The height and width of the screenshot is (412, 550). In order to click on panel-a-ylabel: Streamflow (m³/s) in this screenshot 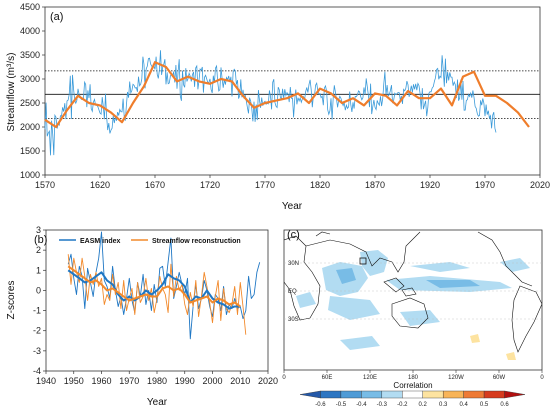, I will do `click(11, 92)`.